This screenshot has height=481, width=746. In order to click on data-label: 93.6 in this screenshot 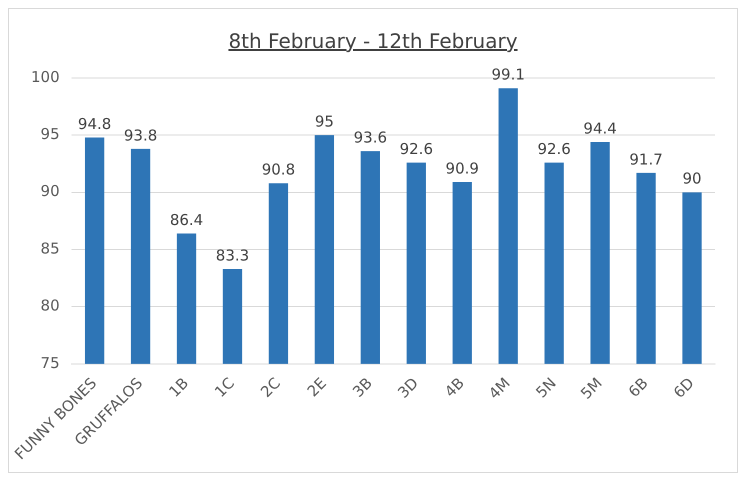, I will do `click(371, 137)`.